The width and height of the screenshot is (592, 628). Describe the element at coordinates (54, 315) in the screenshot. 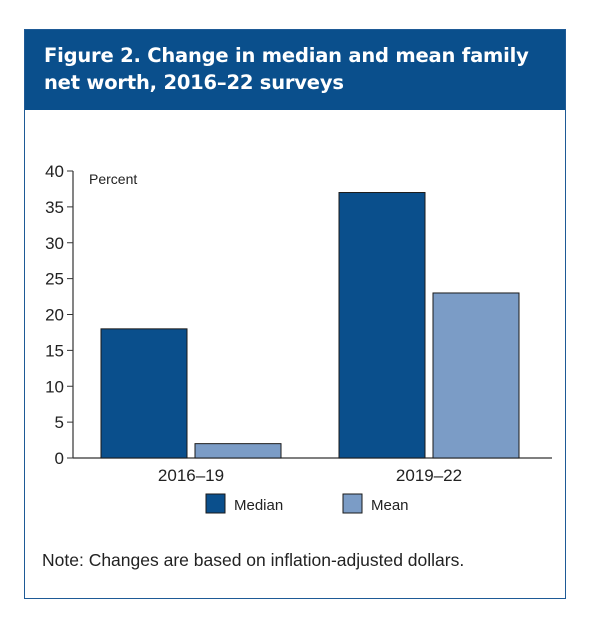

I see `y-tick-label: 20` at that location.